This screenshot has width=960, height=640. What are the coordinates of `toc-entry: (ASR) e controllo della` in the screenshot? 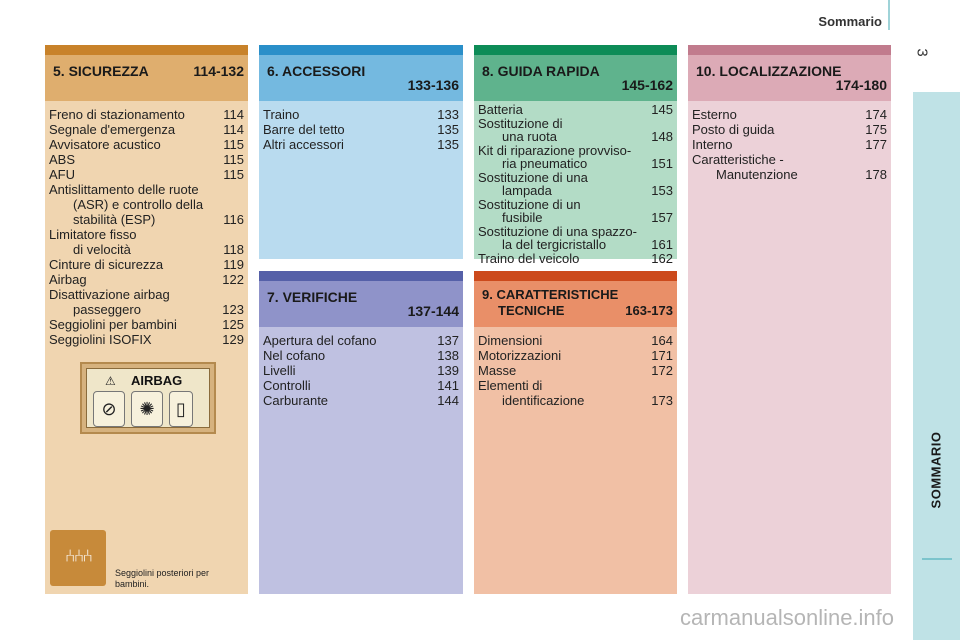 It's located at (146, 204).